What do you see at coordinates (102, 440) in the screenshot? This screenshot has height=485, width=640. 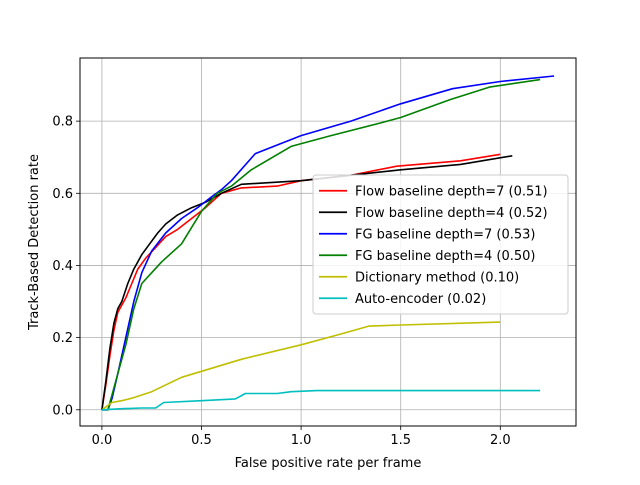 I see `x-tick-label: 0.0` at bounding box center [102, 440].